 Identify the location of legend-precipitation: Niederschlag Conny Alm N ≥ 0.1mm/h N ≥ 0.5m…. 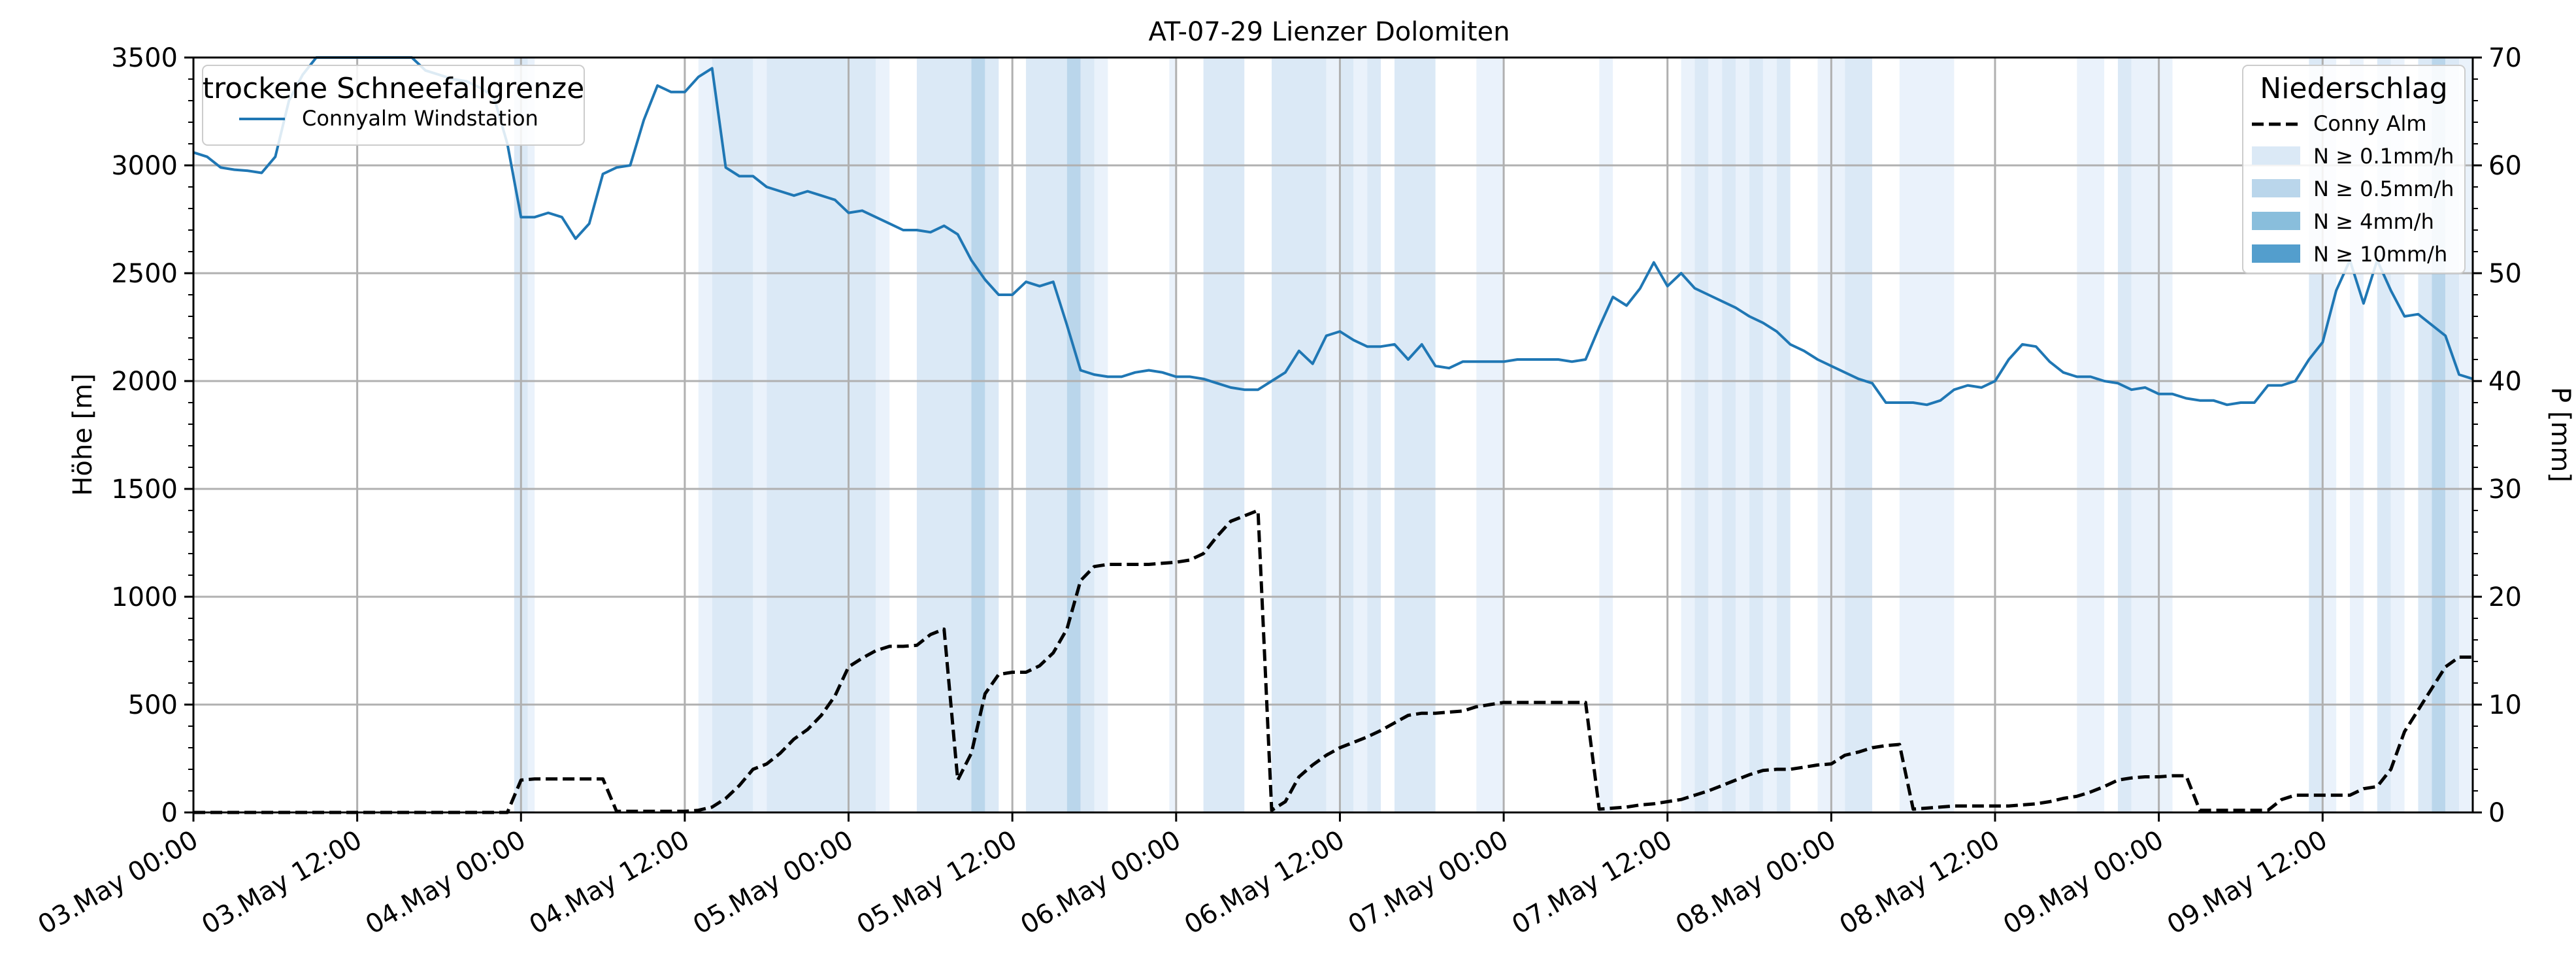
(2354, 169).